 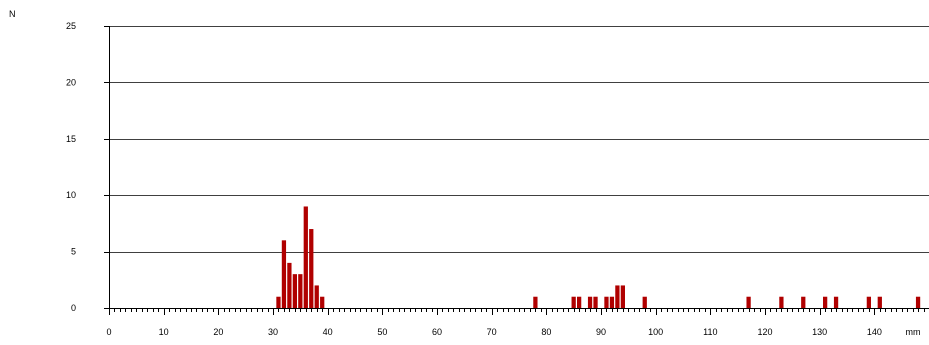 I want to click on y-tick-label: 10, so click(x=71, y=195).